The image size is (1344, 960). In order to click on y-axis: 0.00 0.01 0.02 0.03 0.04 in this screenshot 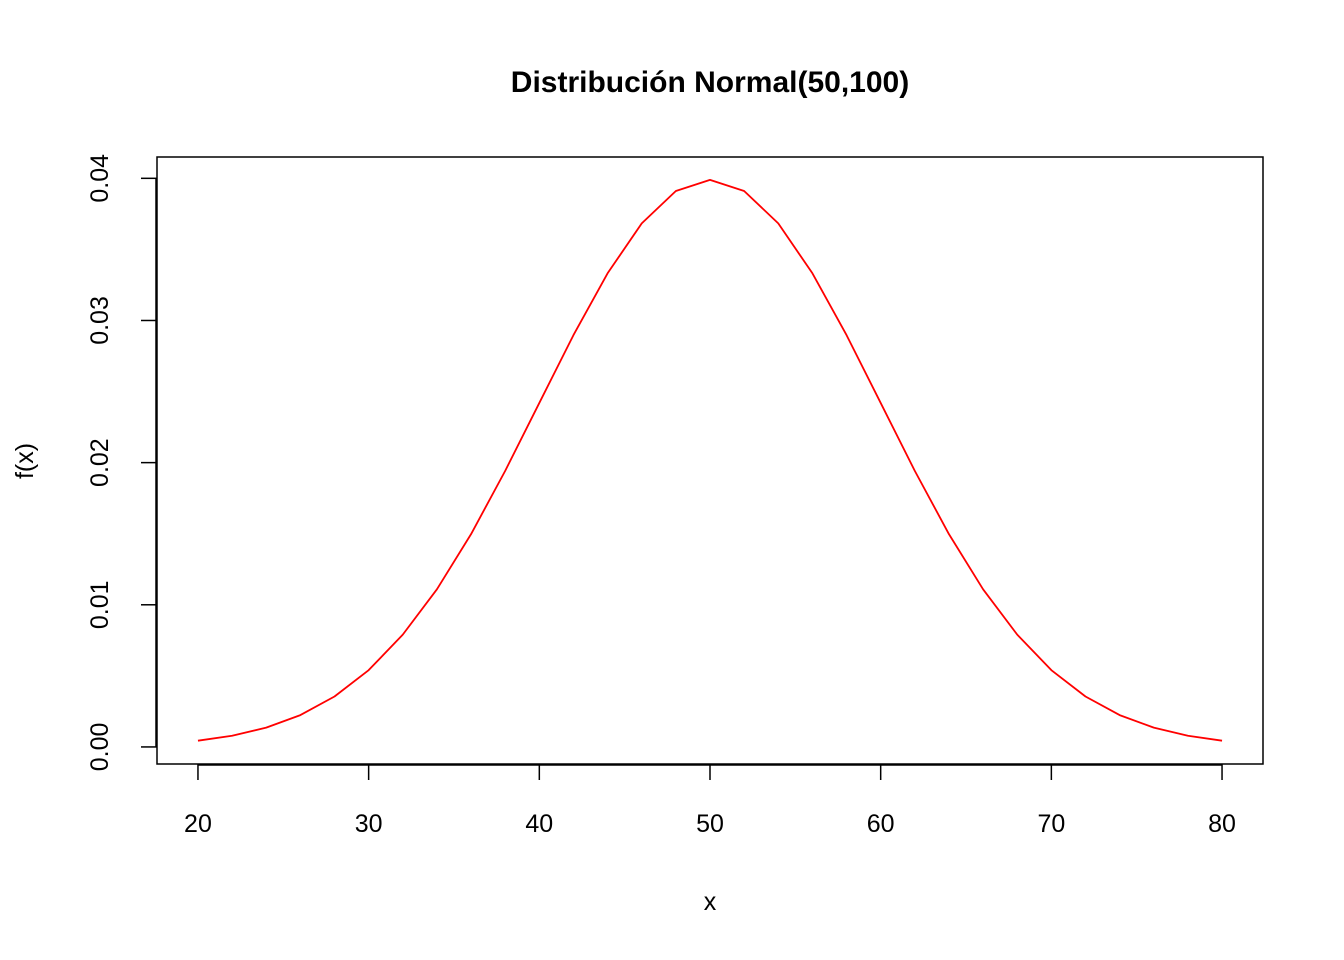, I will do `click(121, 462)`.